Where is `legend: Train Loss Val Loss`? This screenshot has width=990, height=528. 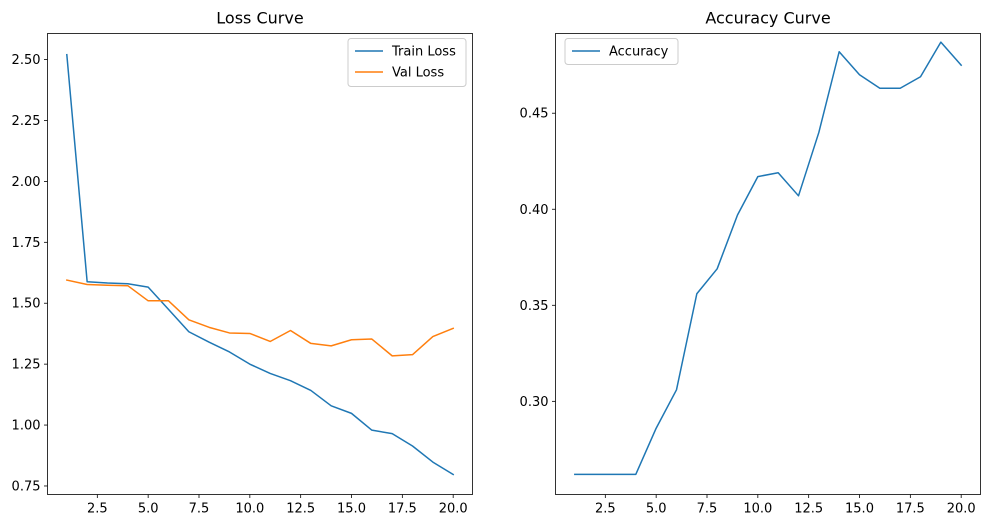 legend: Train Loss Val Loss is located at coordinates (407, 62).